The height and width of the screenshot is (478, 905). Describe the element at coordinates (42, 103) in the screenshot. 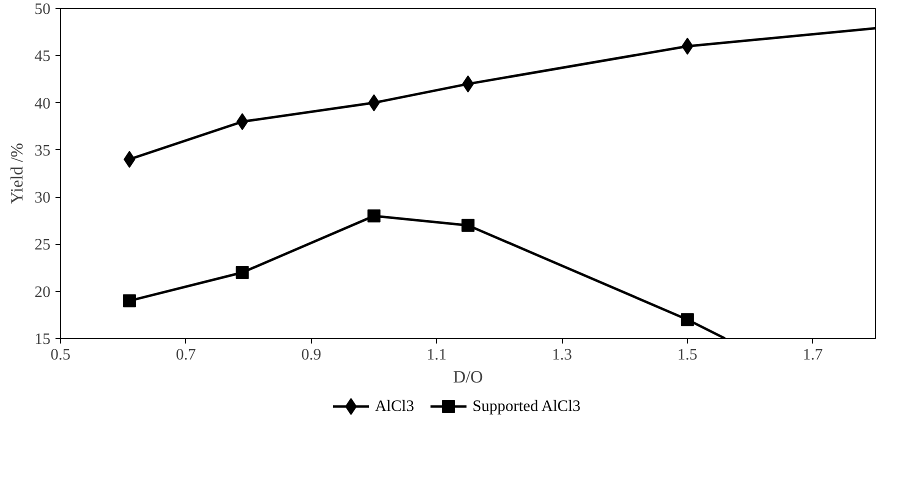

I see `y-tick-label: 40` at that location.